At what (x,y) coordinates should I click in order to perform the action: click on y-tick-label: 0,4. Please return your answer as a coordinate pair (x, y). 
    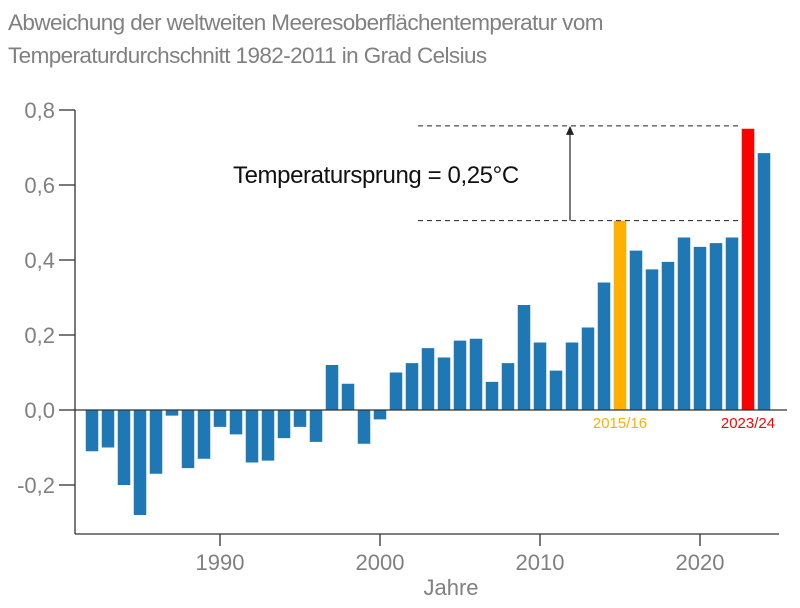
    Looking at the image, I should click on (39, 260).